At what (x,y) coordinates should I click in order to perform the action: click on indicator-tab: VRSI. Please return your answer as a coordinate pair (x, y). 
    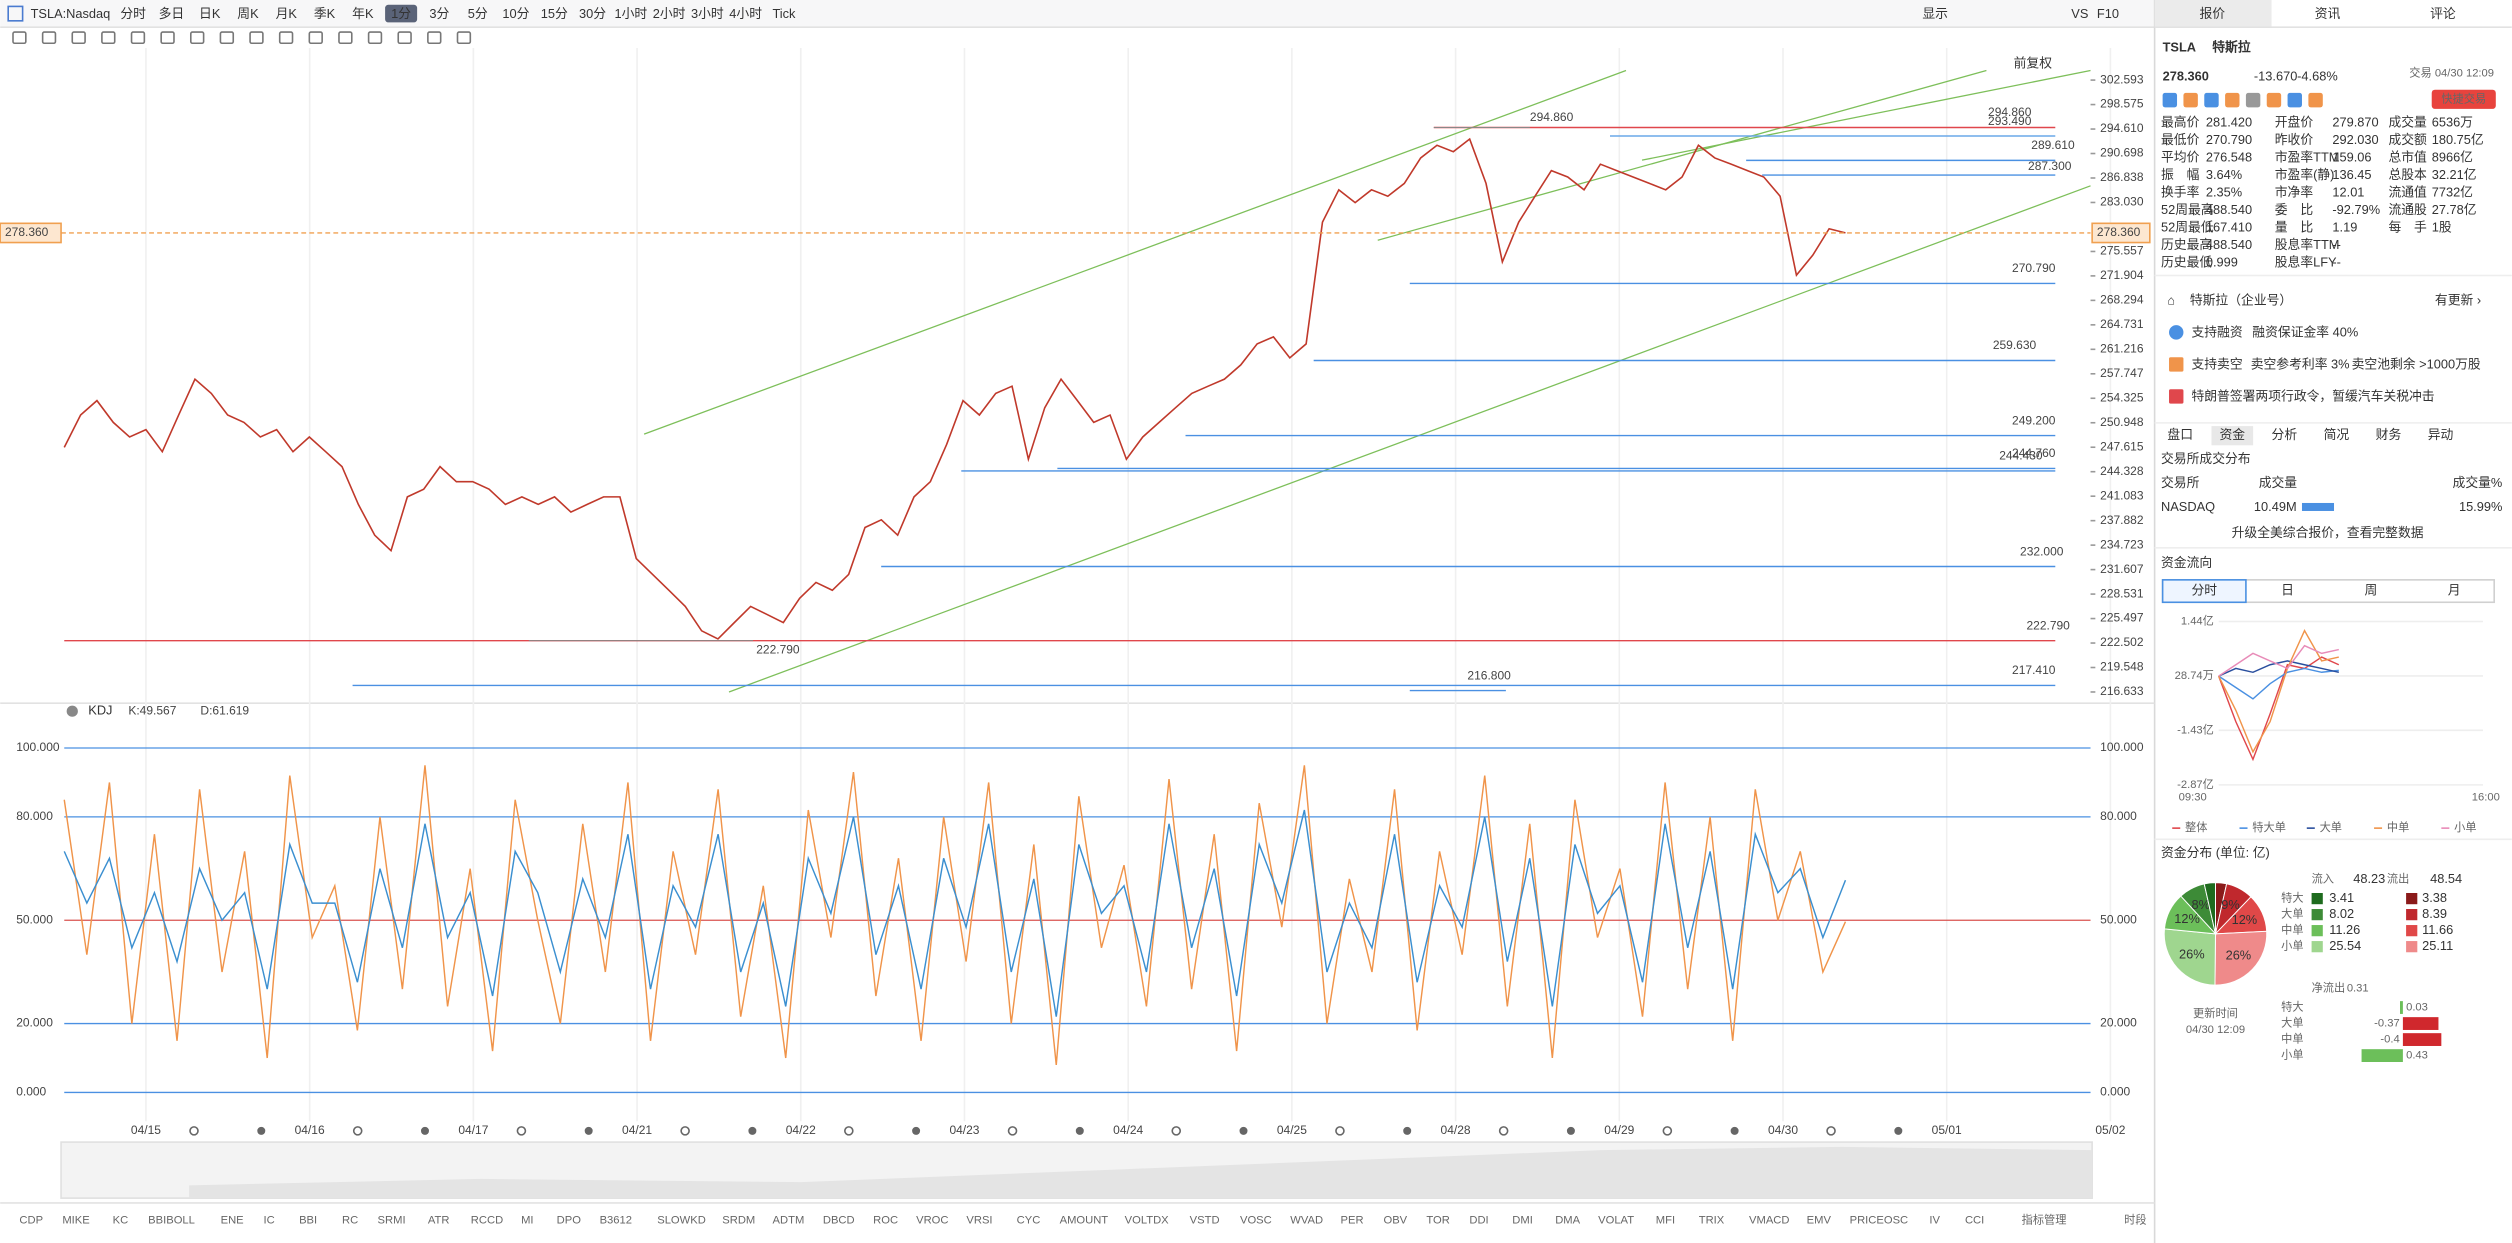
    Looking at the image, I should click on (979, 1221).